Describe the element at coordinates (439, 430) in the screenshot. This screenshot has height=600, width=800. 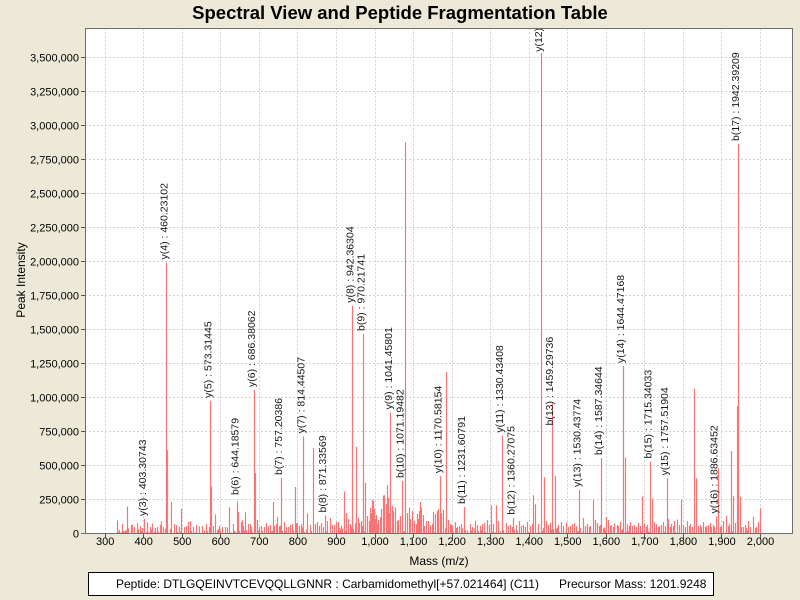
I see `svg-text: y(10) : 1170.58154` at that location.